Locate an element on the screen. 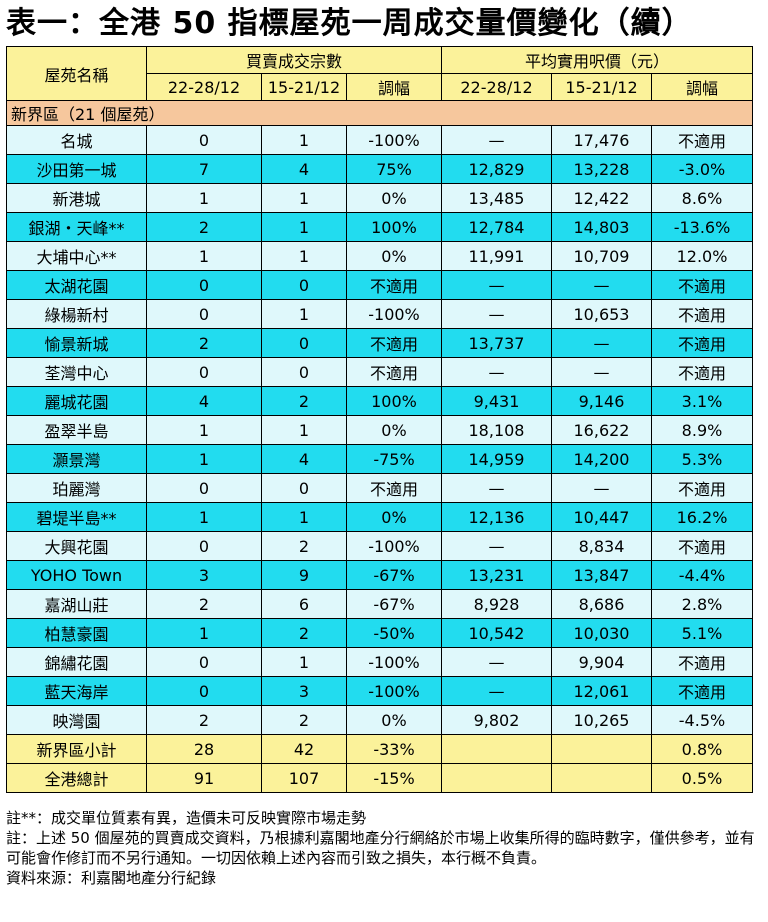 This screenshot has width=768, height=922. total-row: 全港總計 91 107 -15% 0.5% is located at coordinates (379, 778).